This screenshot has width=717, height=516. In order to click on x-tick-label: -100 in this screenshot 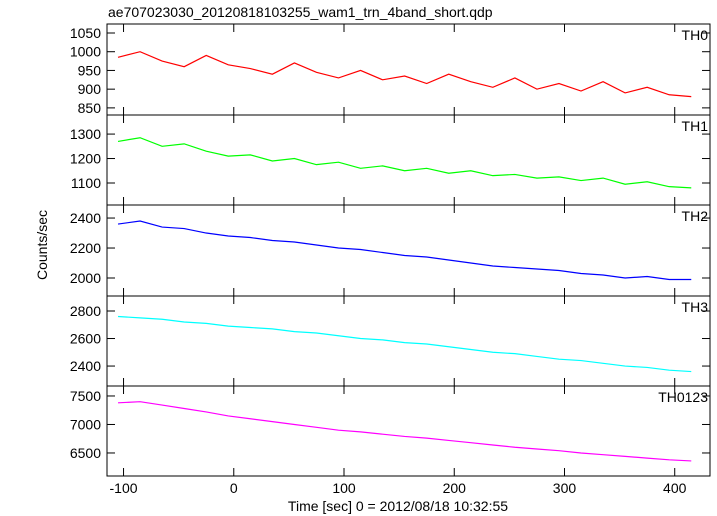, I will do `click(124, 488)`.